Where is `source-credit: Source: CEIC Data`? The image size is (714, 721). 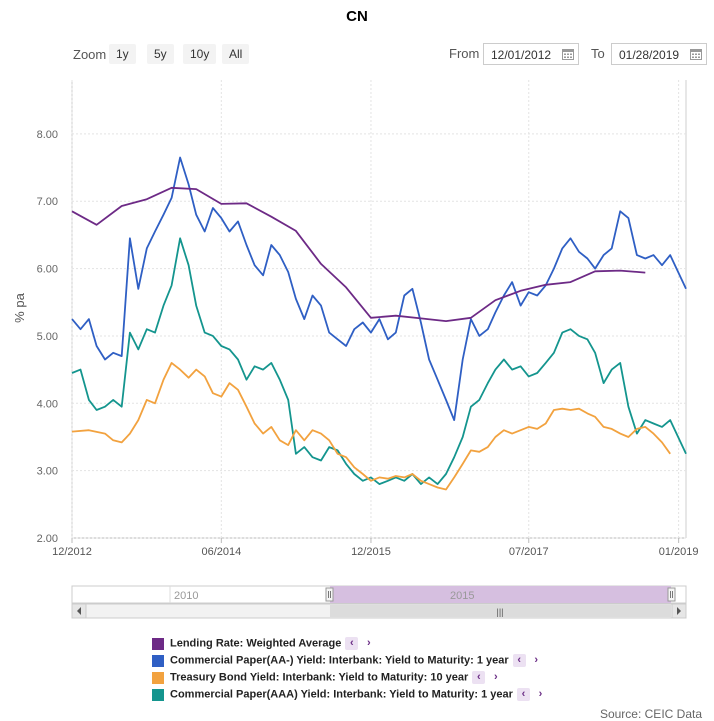 source-credit: Source: CEIC Data is located at coordinates (650, 714).